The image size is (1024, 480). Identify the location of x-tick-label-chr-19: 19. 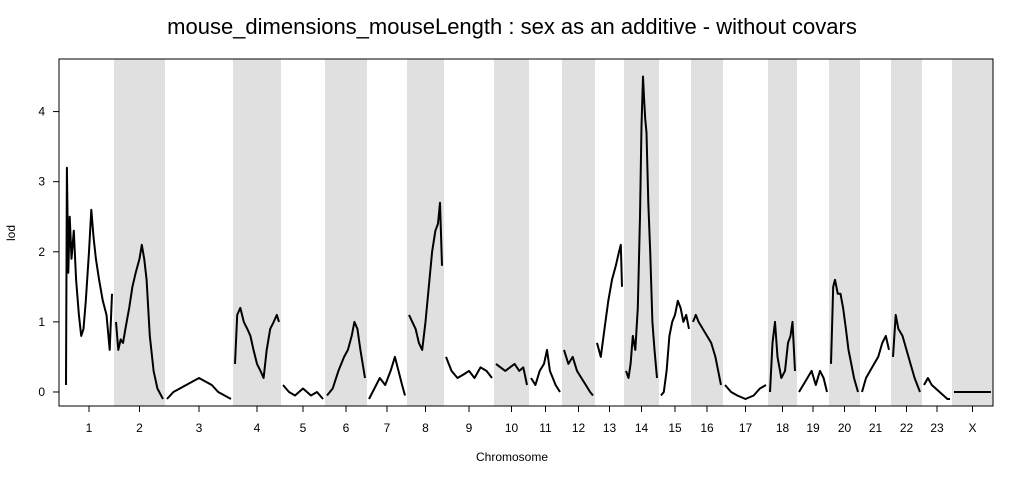
(813, 428).